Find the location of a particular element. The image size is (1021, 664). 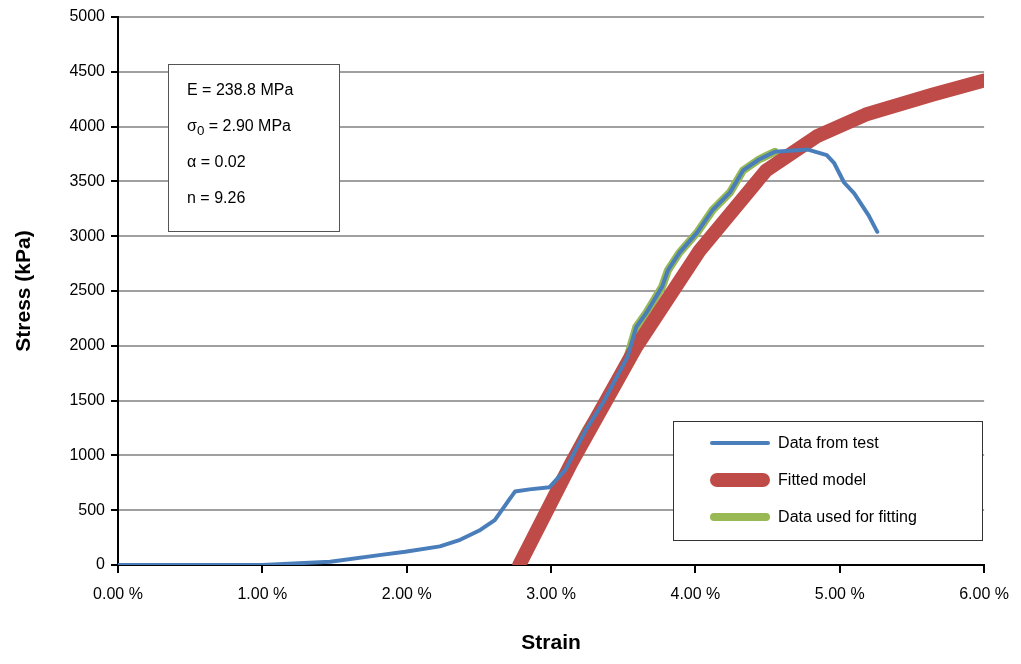

x-tick-label: 5.00 % is located at coordinates (839, 594).